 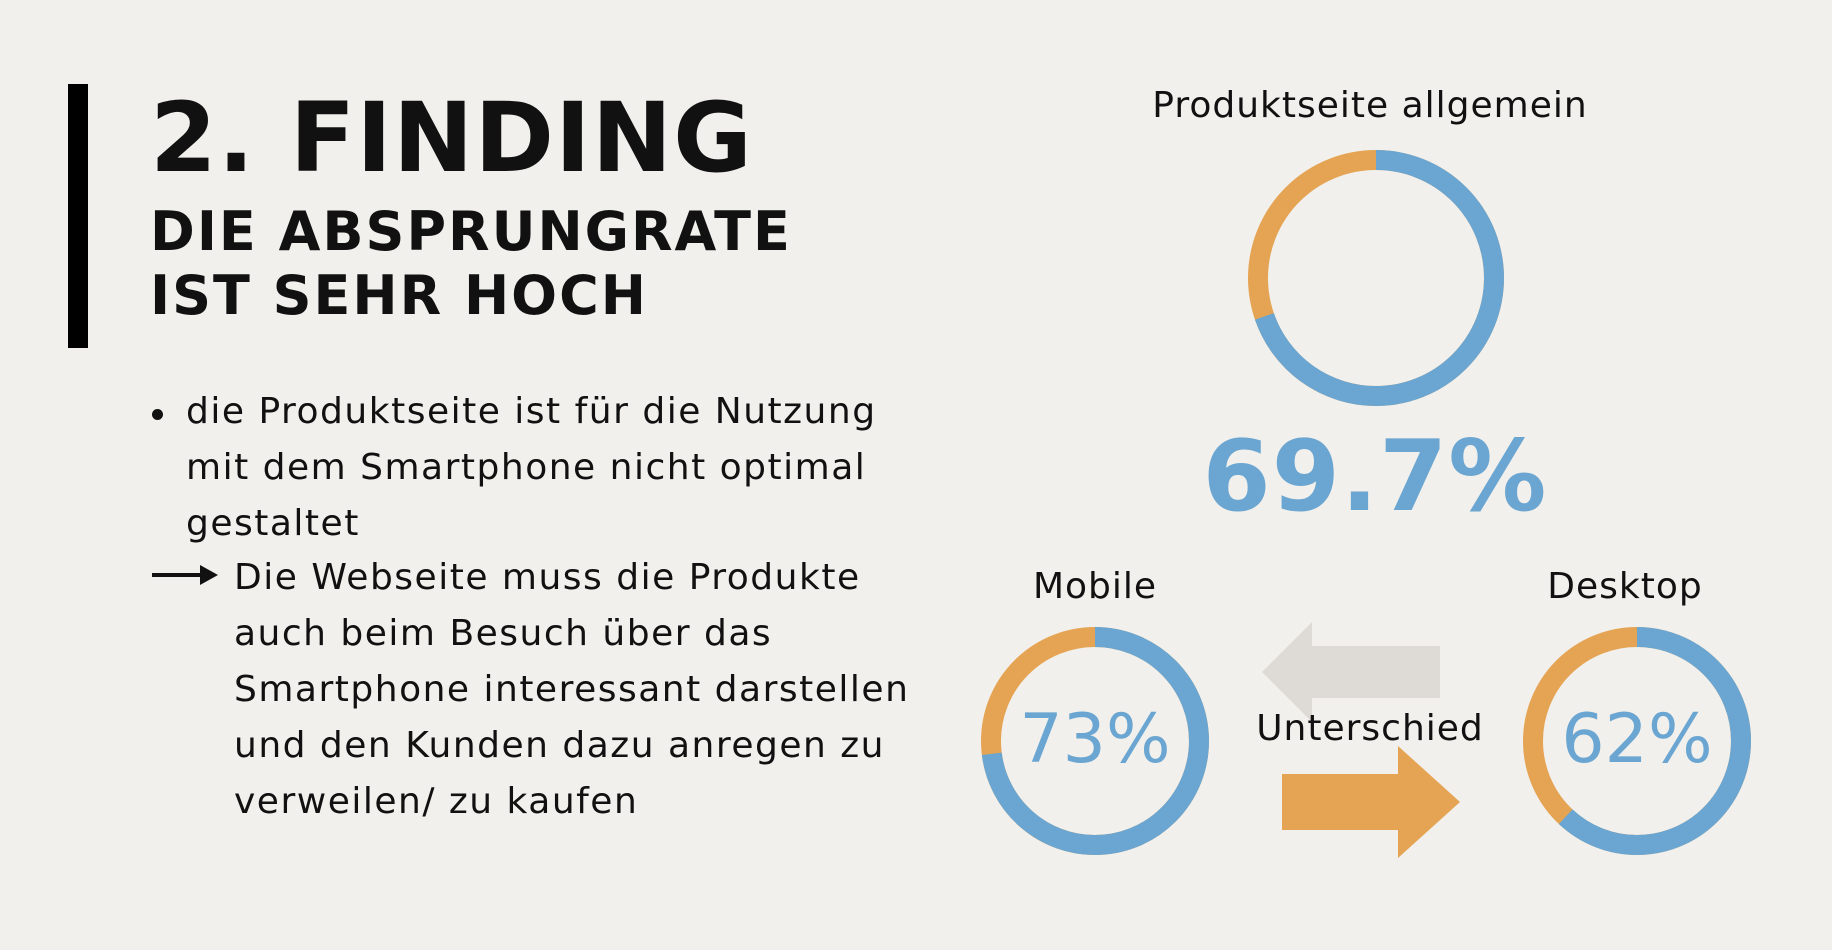 I want to click on overall-donut, so click(x=1376, y=278).